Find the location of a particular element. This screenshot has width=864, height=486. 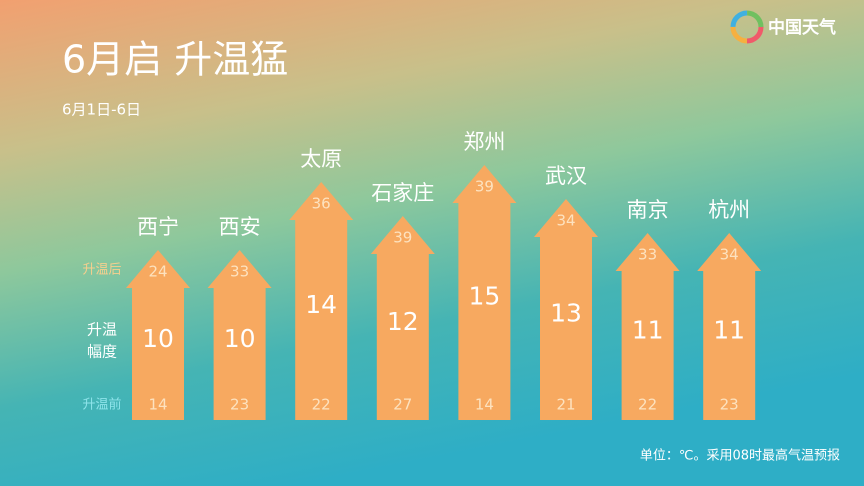

city-label: 西安 is located at coordinates (240, 227).